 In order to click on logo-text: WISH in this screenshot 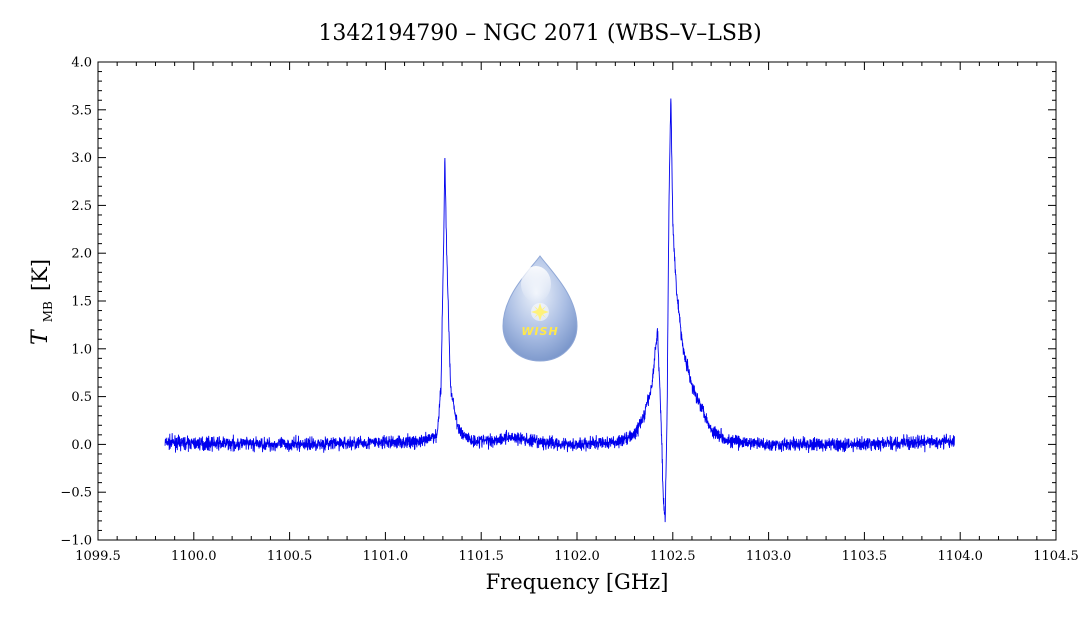, I will do `click(539, 331)`.